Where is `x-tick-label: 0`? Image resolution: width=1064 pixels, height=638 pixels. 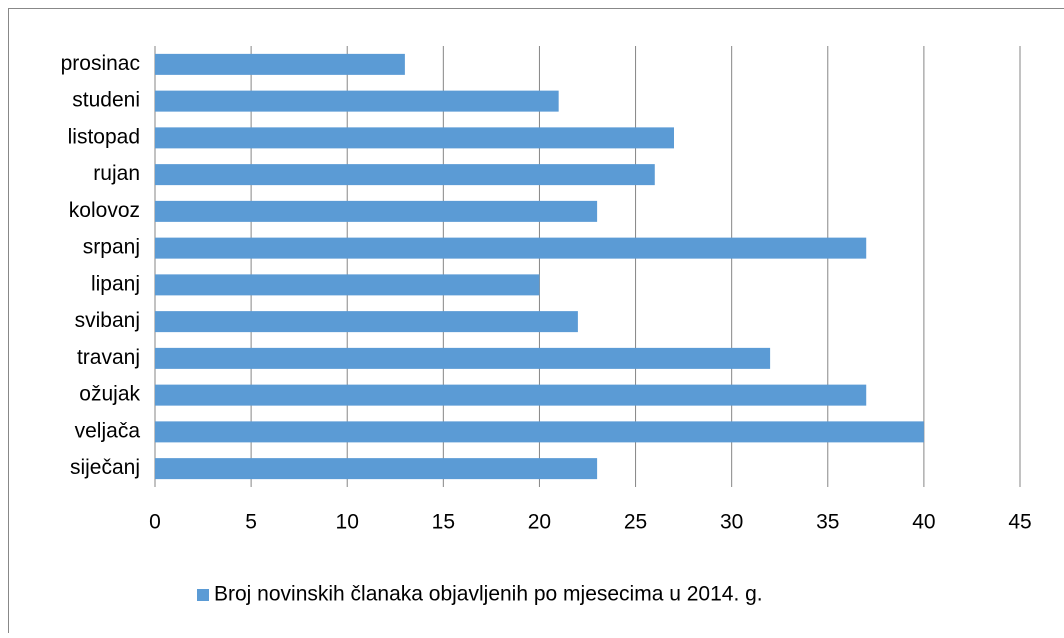
x-tick-label: 0 is located at coordinates (155, 522).